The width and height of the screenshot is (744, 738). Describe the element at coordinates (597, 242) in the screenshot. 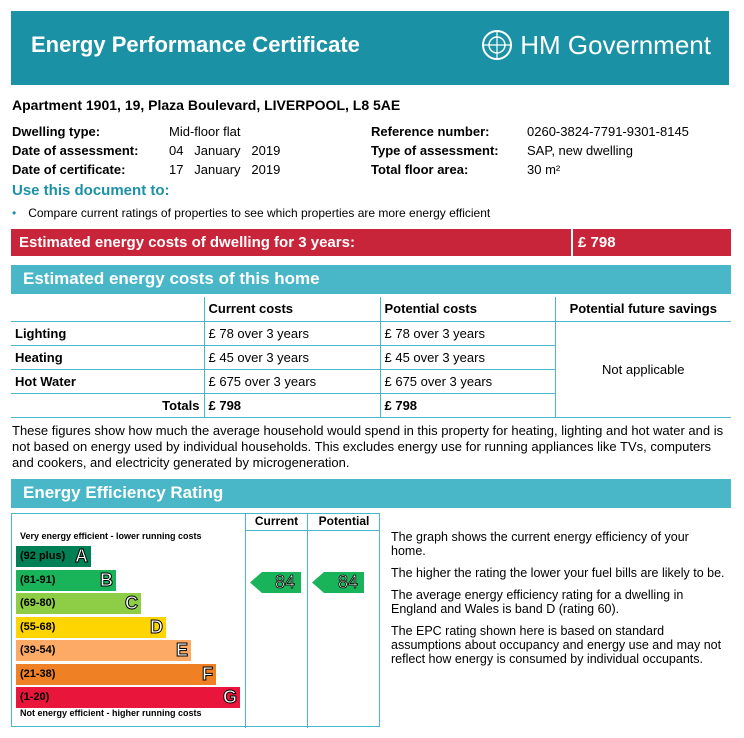

I see `cost-bar-value: £ 798` at that location.